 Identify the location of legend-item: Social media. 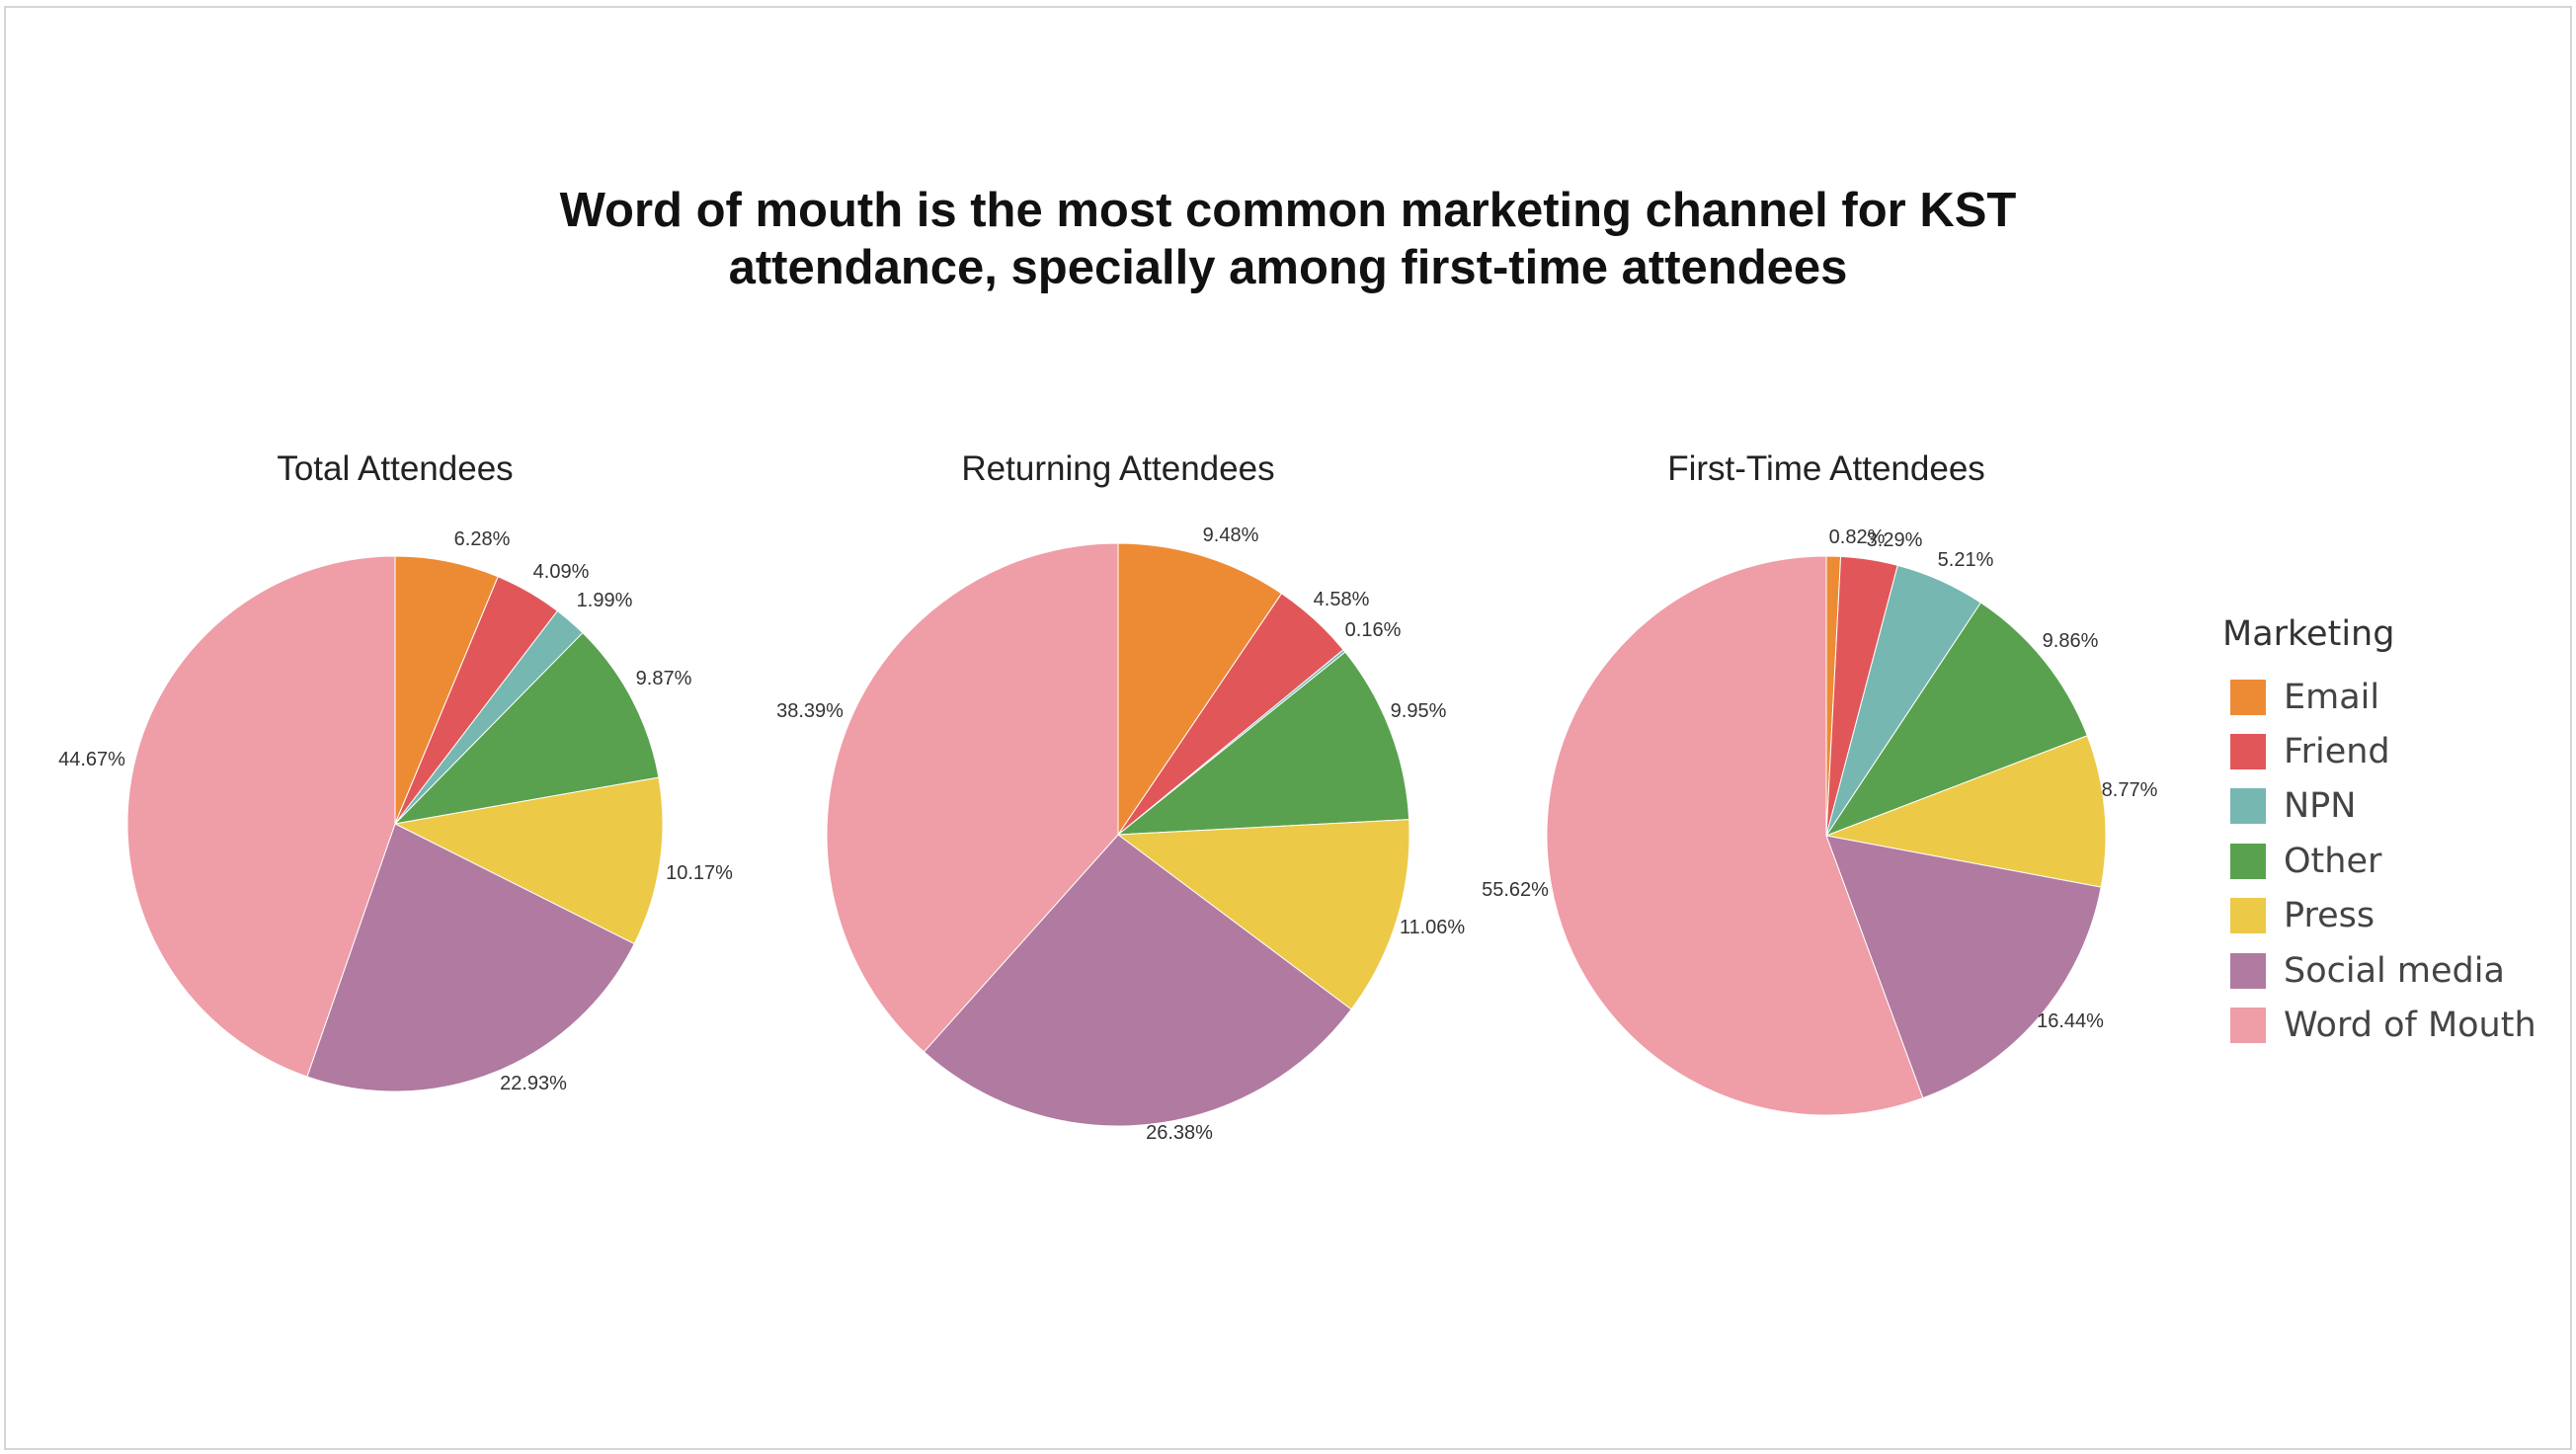
(2379, 971).